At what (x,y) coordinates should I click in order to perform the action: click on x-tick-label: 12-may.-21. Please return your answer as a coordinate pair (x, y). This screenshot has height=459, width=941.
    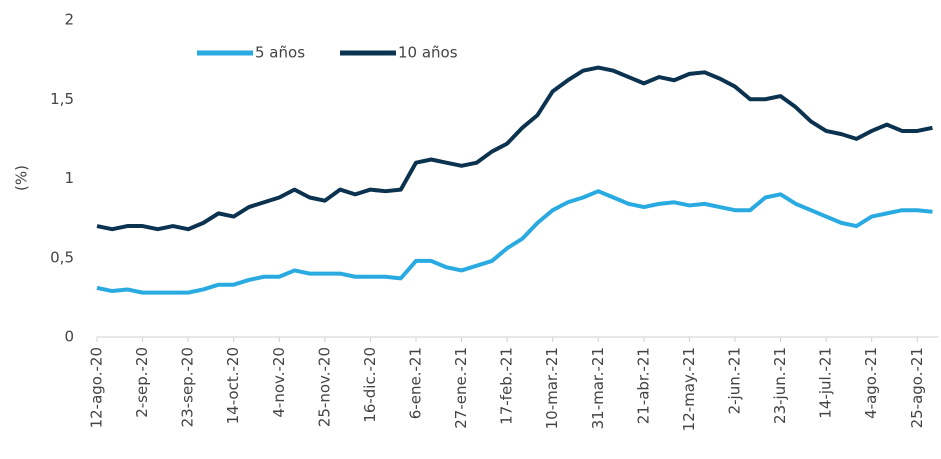
    Looking at the image, I should click on (689, 389).